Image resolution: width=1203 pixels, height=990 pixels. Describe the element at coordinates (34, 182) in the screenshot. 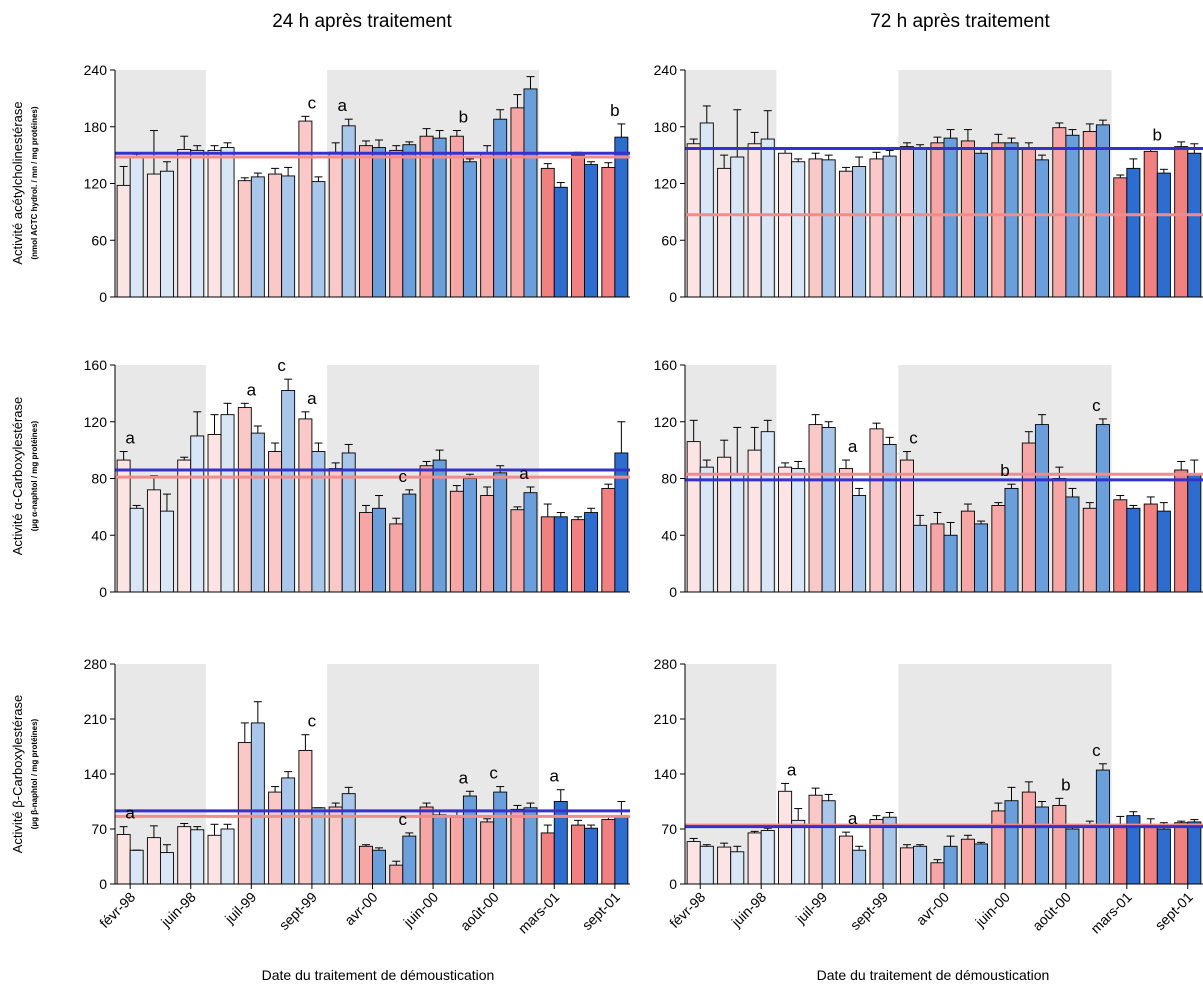

I see `row-label-ache-unit-text: (nmol ACTC hydrol. / mn / mg protéines)` at that location.